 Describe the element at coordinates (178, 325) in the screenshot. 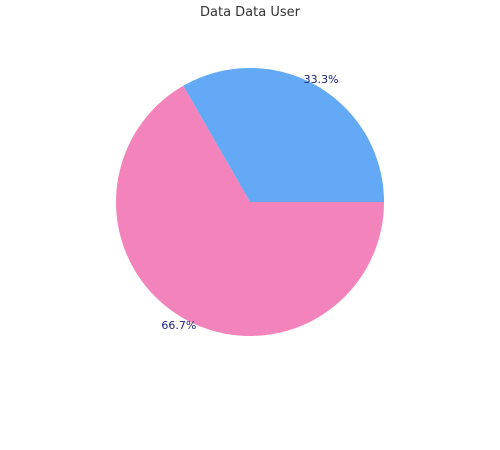

I see `pie-slice-label-2: 66.7%` at that location.